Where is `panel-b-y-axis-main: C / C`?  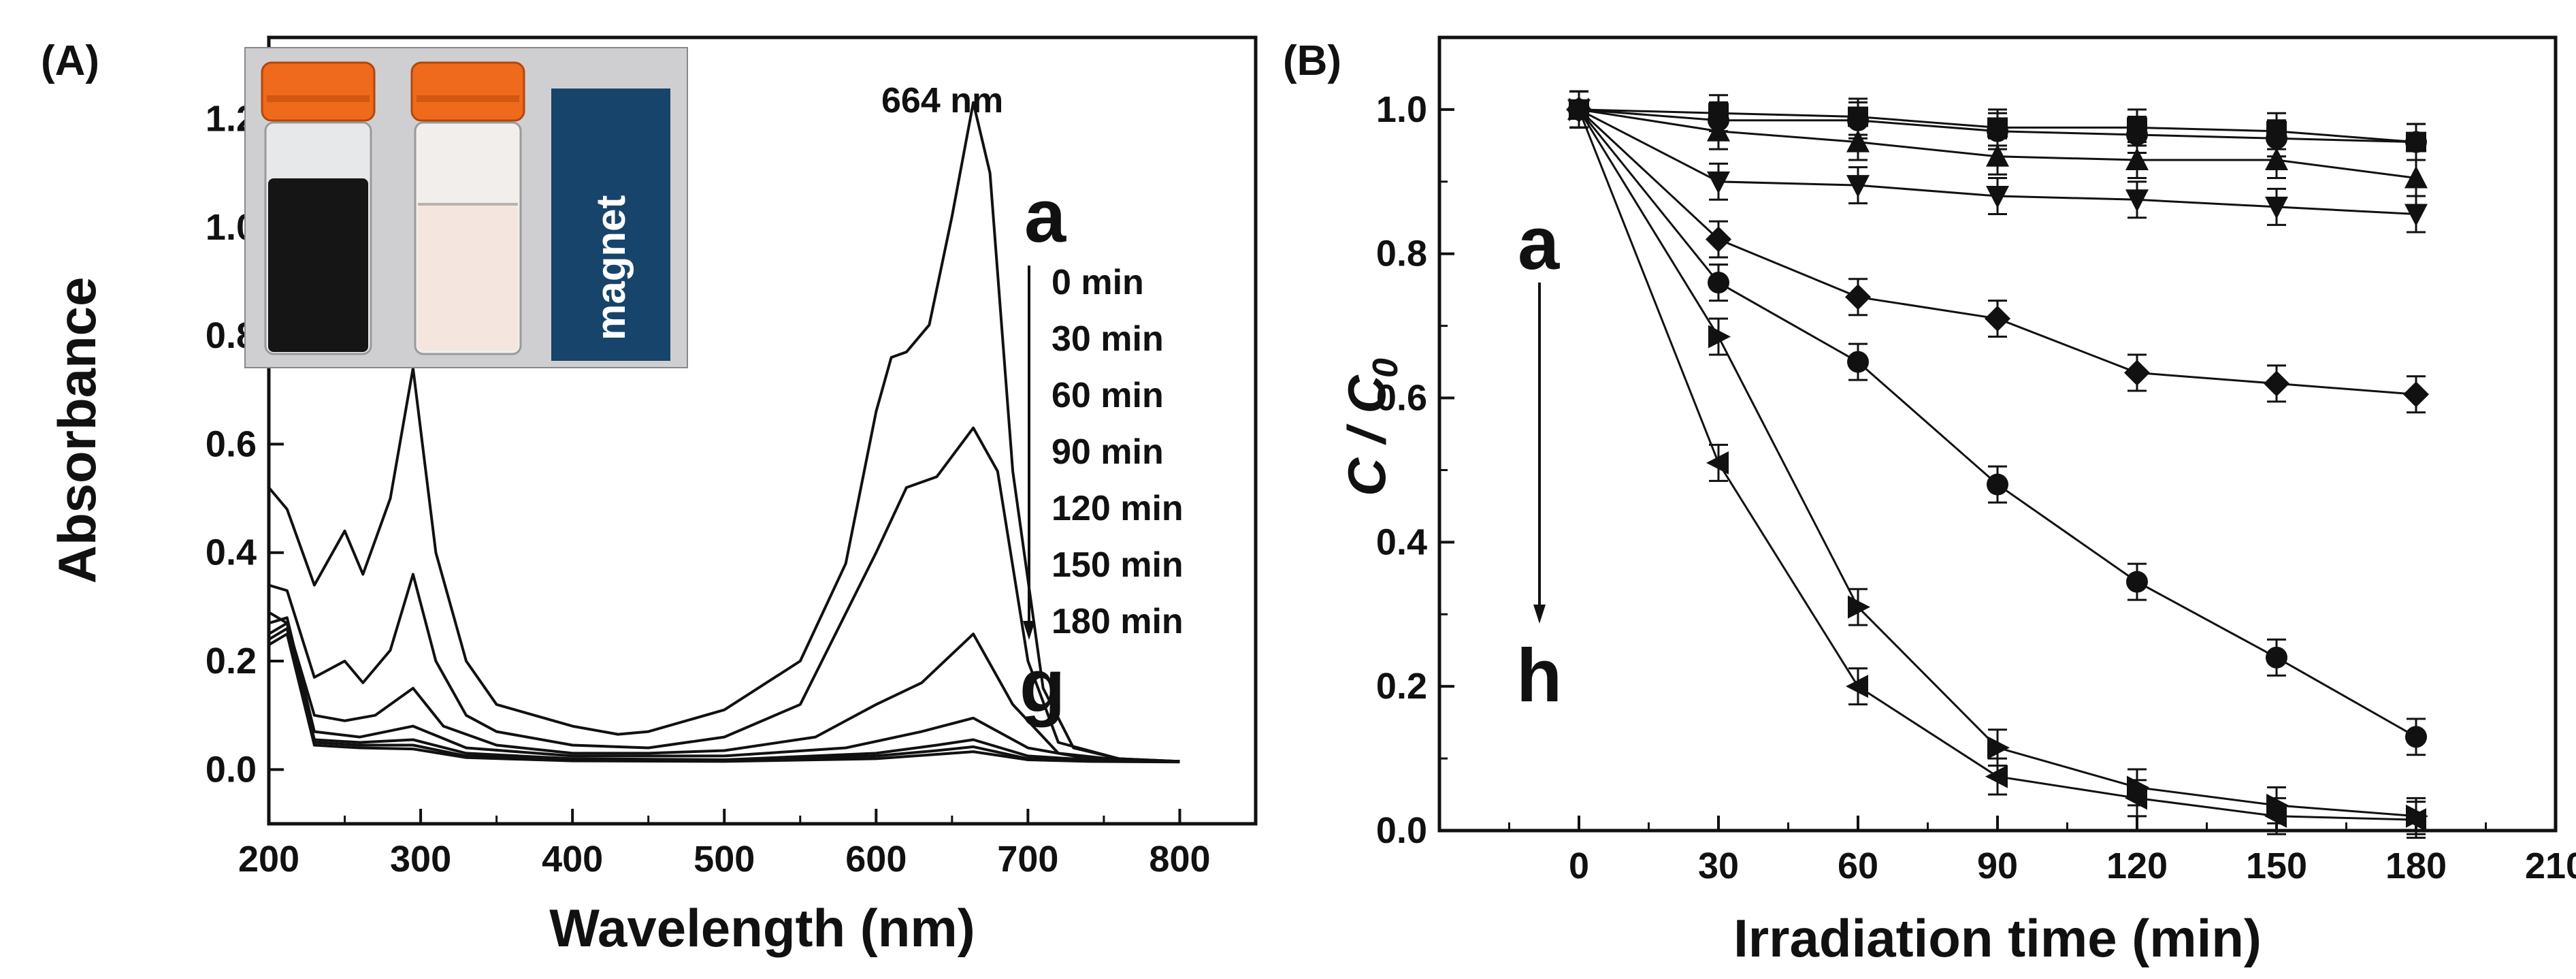
panel-b-y-axis-main: C / C is located at coordinates (1367, 435).